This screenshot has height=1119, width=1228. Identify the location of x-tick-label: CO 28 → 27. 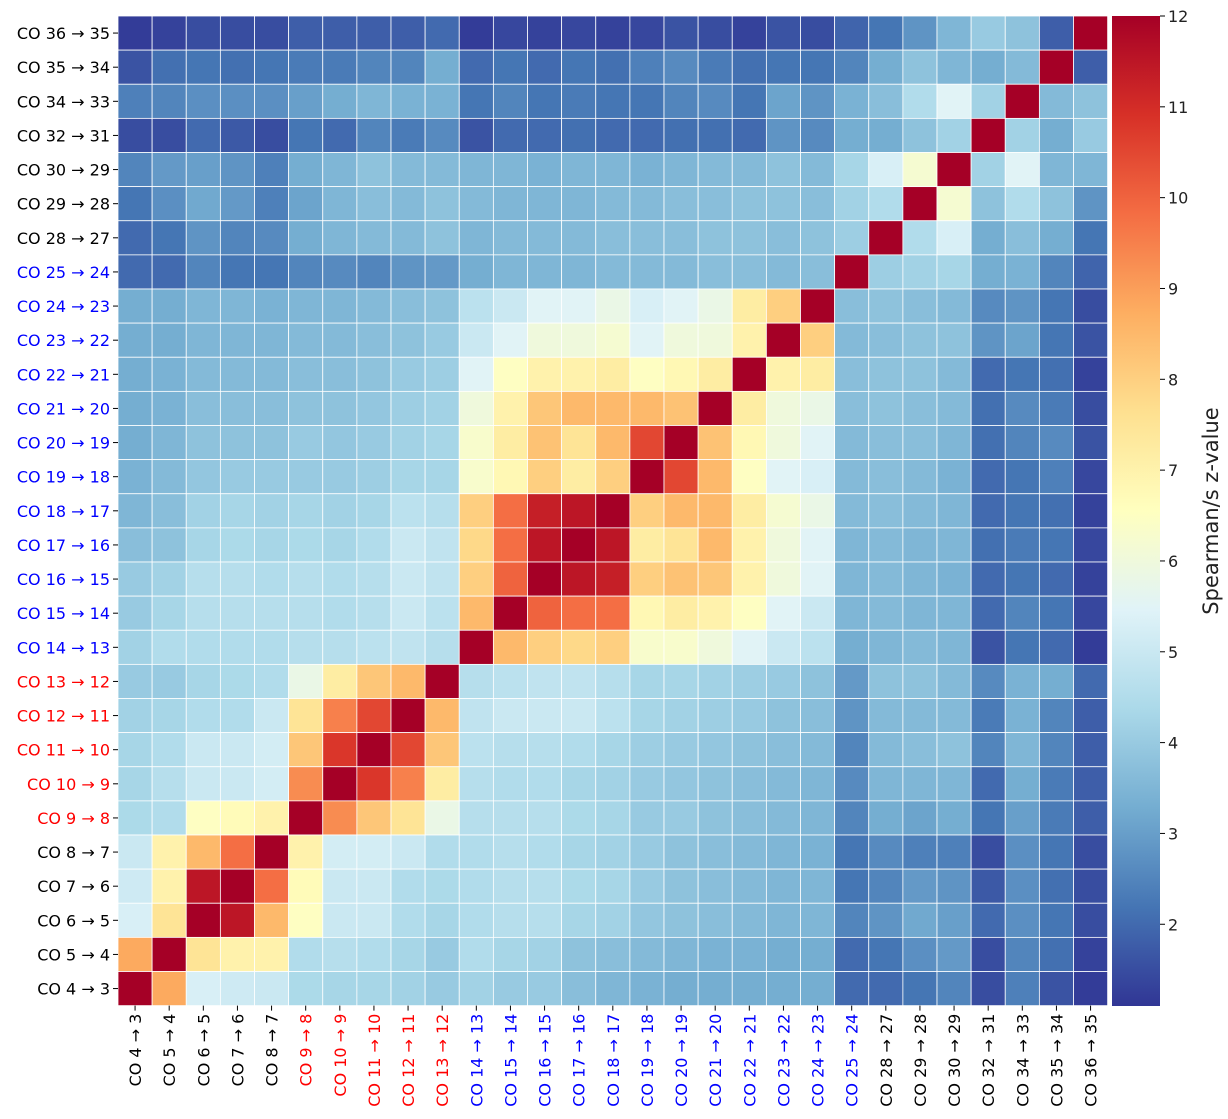
(886, 1060).